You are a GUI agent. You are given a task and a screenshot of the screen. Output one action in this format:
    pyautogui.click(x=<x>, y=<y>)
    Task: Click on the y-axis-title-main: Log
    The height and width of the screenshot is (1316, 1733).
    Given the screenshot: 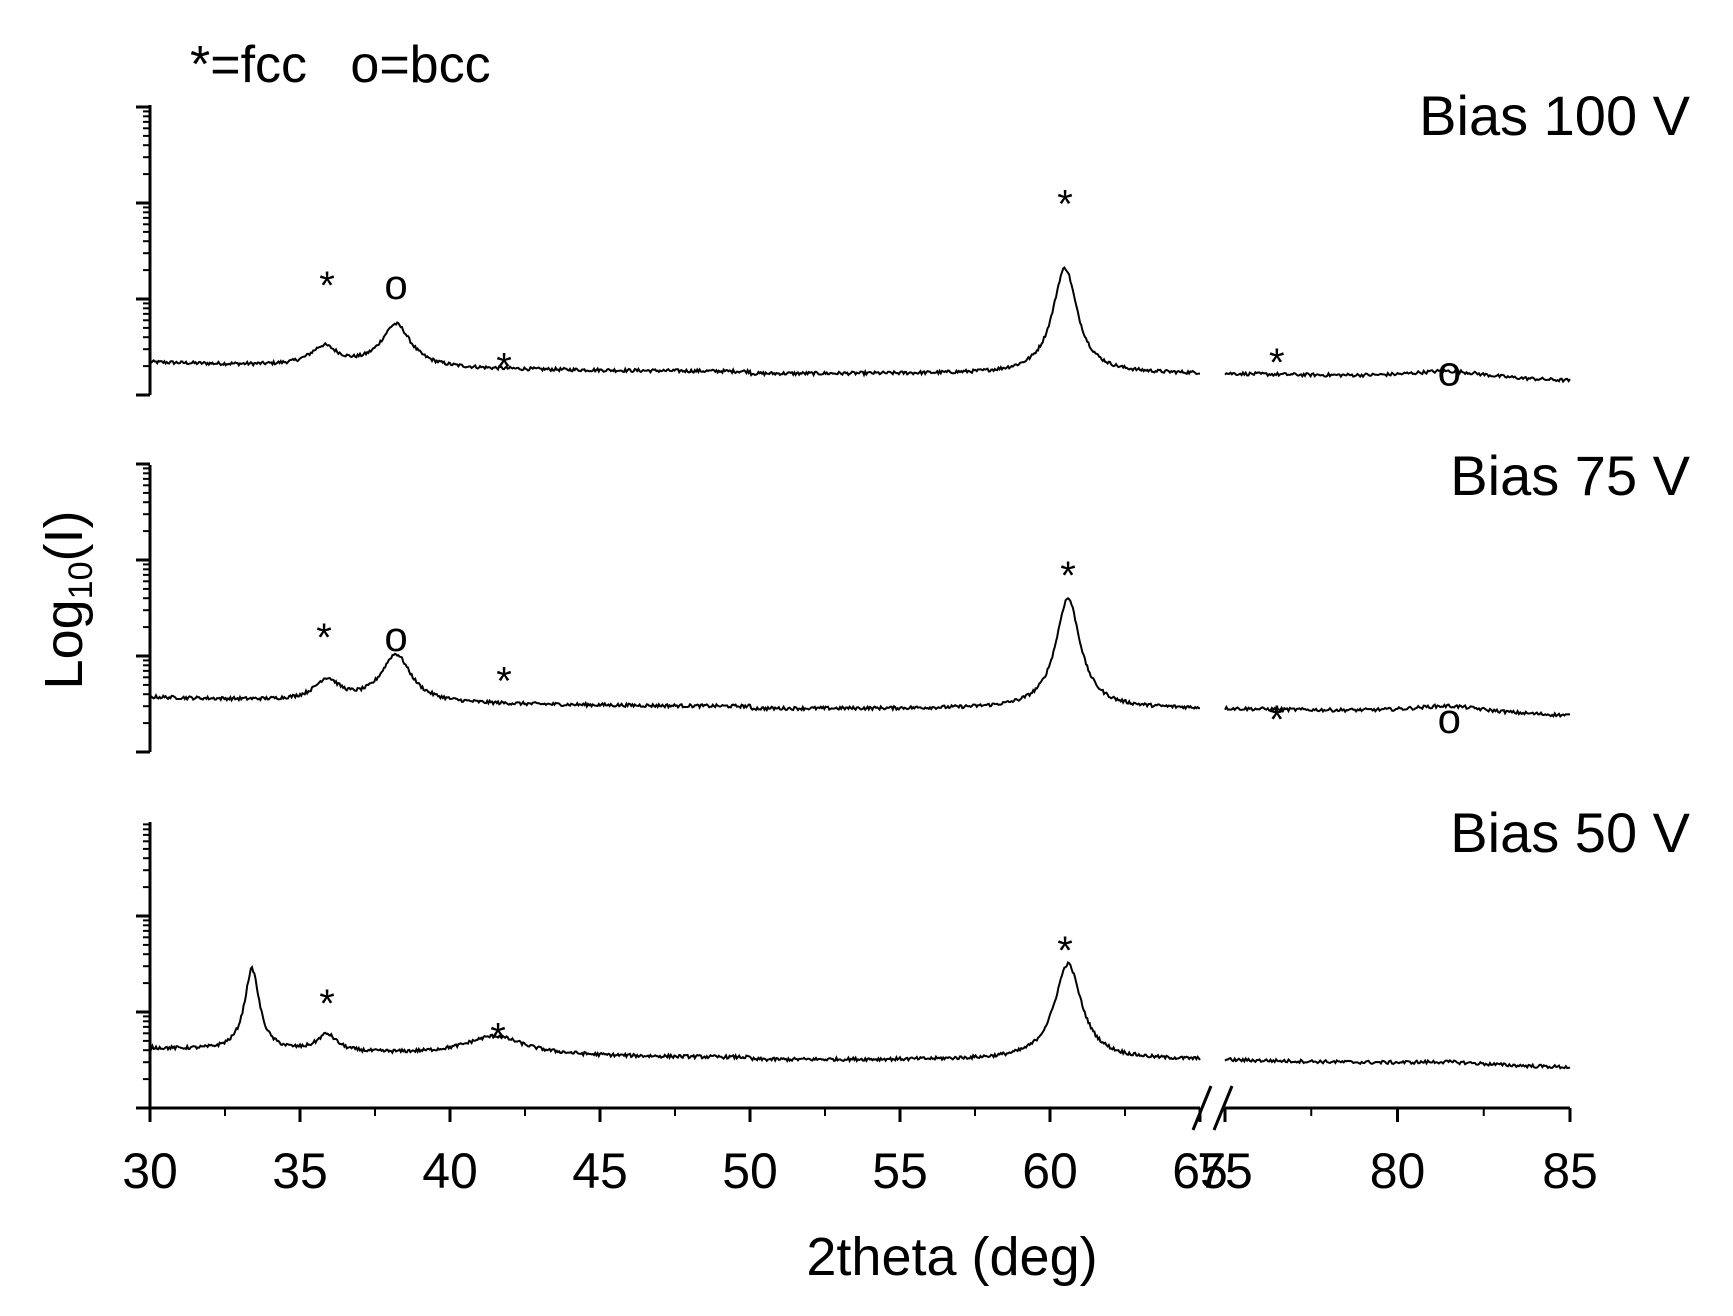 What is the action you would take?
    pyautogui.click(x=64, y=644)
    